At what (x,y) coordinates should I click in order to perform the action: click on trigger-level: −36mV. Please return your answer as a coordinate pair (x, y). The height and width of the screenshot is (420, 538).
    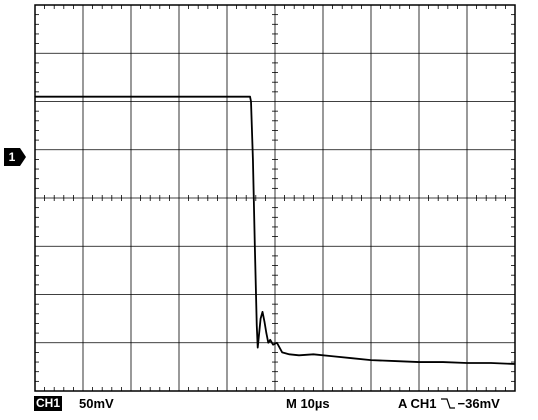
    Looking at the image, I should click on (478, 403).